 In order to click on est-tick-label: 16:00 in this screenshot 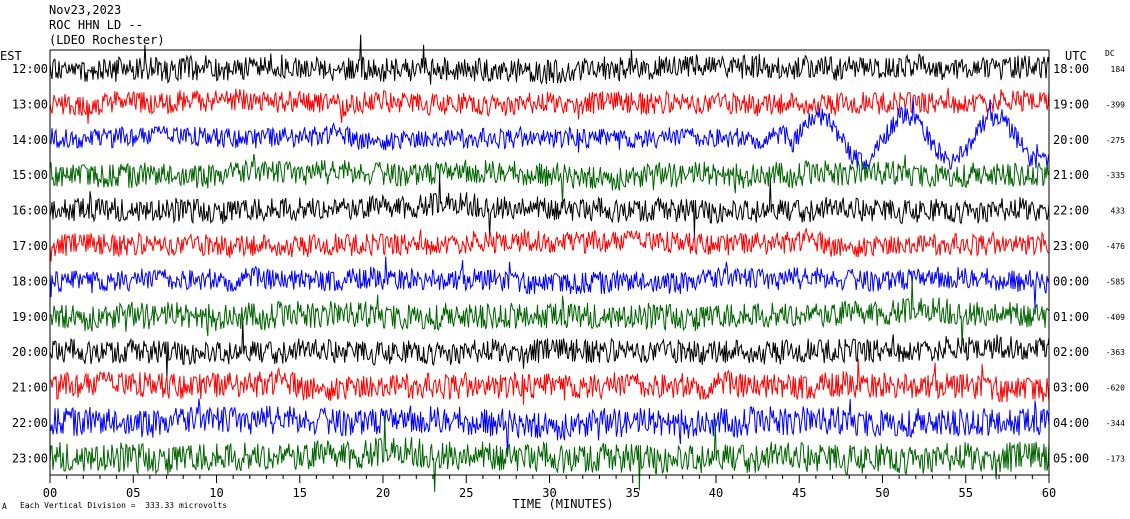, I will do `click(30, 211)`.